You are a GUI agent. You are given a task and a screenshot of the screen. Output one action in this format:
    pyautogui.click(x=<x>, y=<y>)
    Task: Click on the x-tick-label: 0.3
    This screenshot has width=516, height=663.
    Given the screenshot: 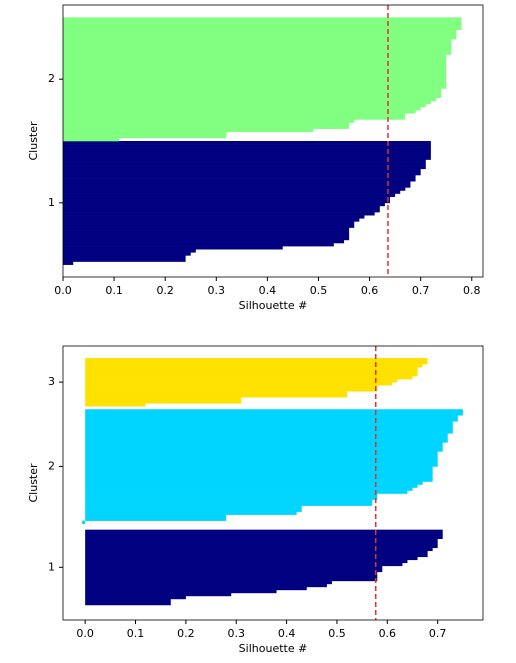 What is the action you would take?
    pyautogui.click(x=236, y=633)
    